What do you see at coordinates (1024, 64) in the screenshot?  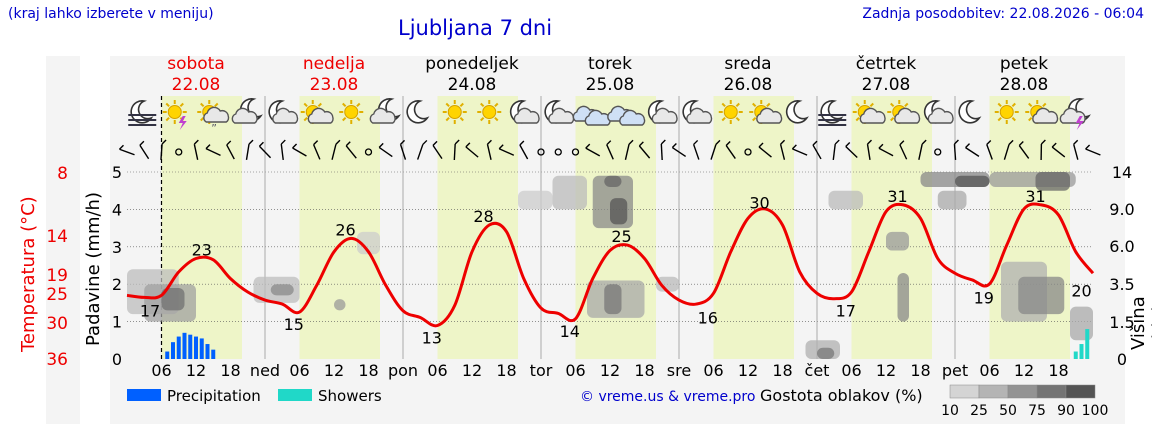 I see `day-name: petek` at bounding box center [1024, 64].